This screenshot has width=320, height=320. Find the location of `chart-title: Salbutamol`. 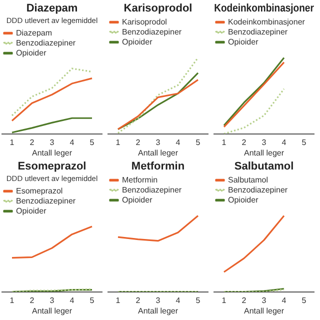

chart-title: Salbutamol is located at coordinates (264, 166).